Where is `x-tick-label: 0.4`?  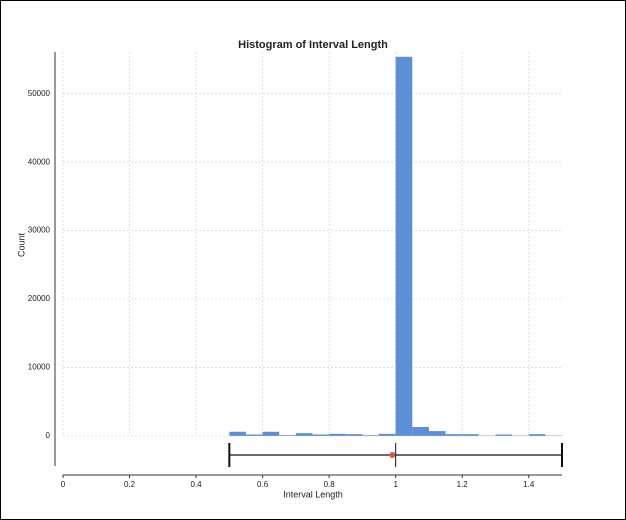 x-tick-label: 0.4 is located at coordinates (197, 484).